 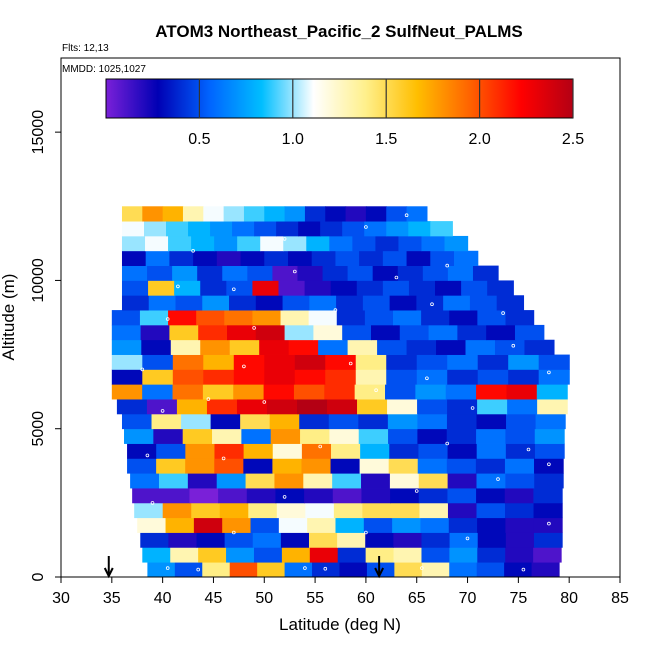 I want to click on x-tick-label: 60, so click(x=366, y=598).